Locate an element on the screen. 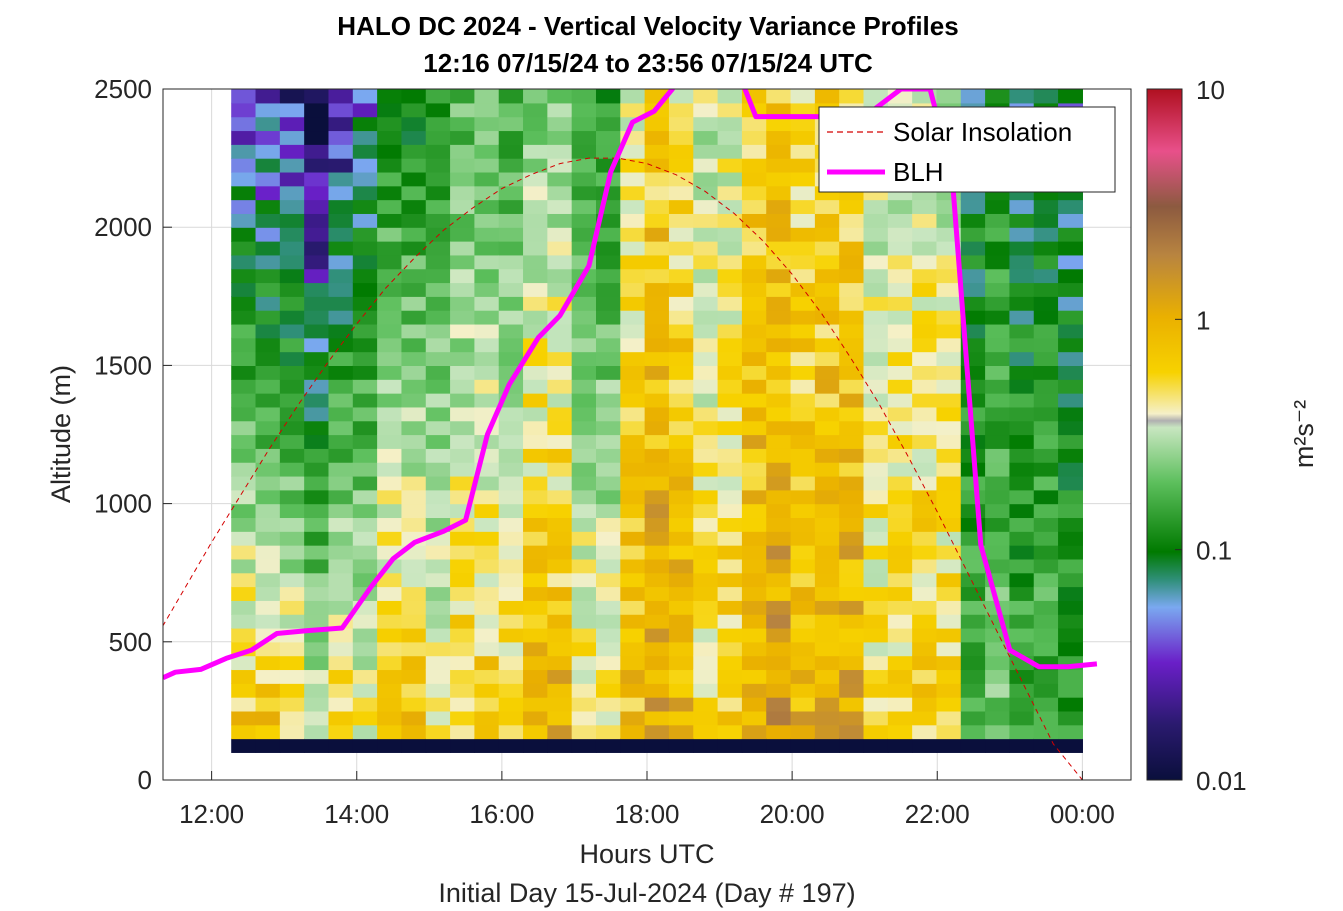 This screenshot has width=1343, height=911. y-tick-label: 1000 is located at coordinates (123, 504).